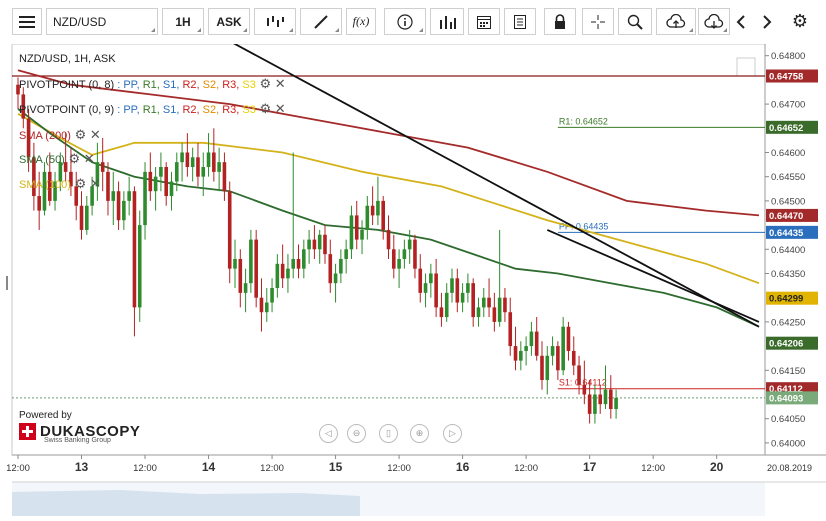  I want to click on time-end-label: 20.08.2019, so click(789, 468).